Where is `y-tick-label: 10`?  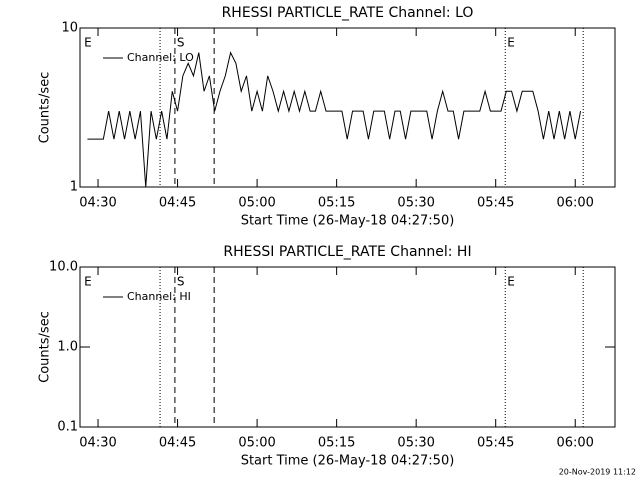
y-tick-label: 10 is located at coordinates (69, 28).